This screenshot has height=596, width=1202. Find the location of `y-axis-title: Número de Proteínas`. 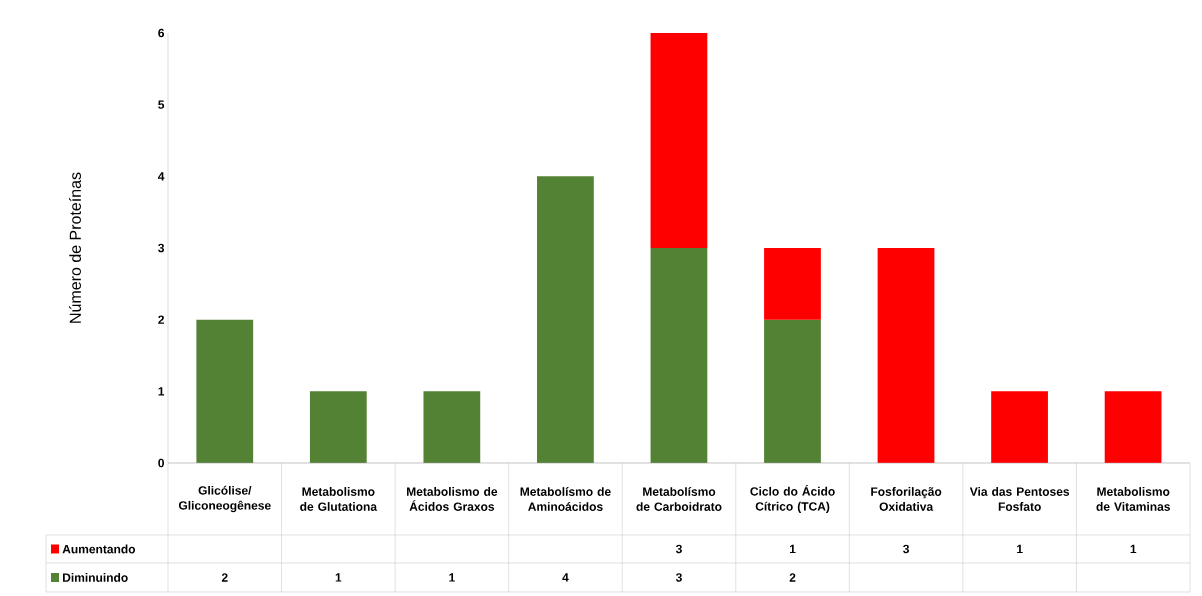

y-axis-title: Número de Proteínas is located at coordinates (75, 247).